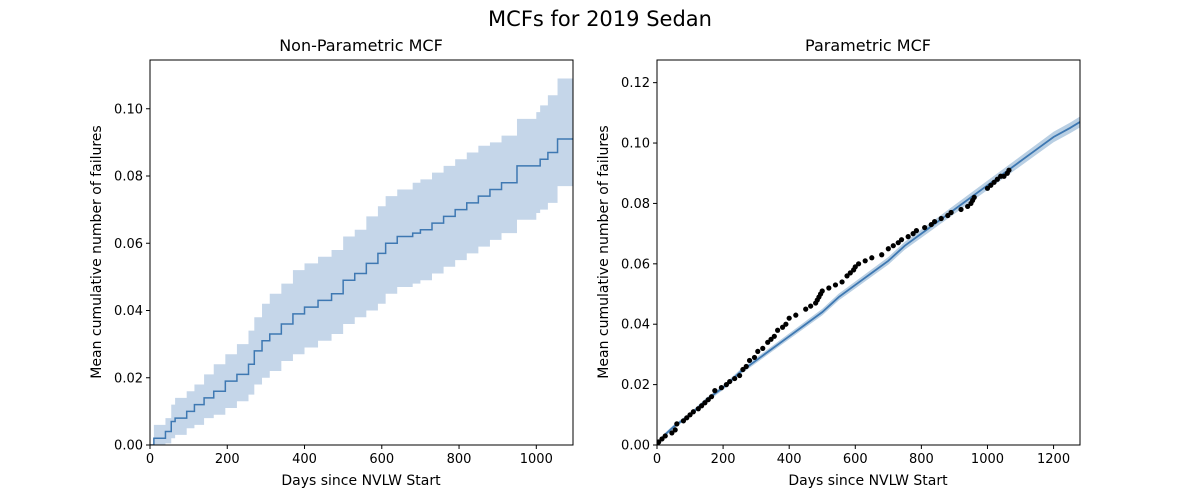  Describe the element at coordinates (1053, 459) in the screenshot. I see `parametric-x-tick-label: 1200` at that location.